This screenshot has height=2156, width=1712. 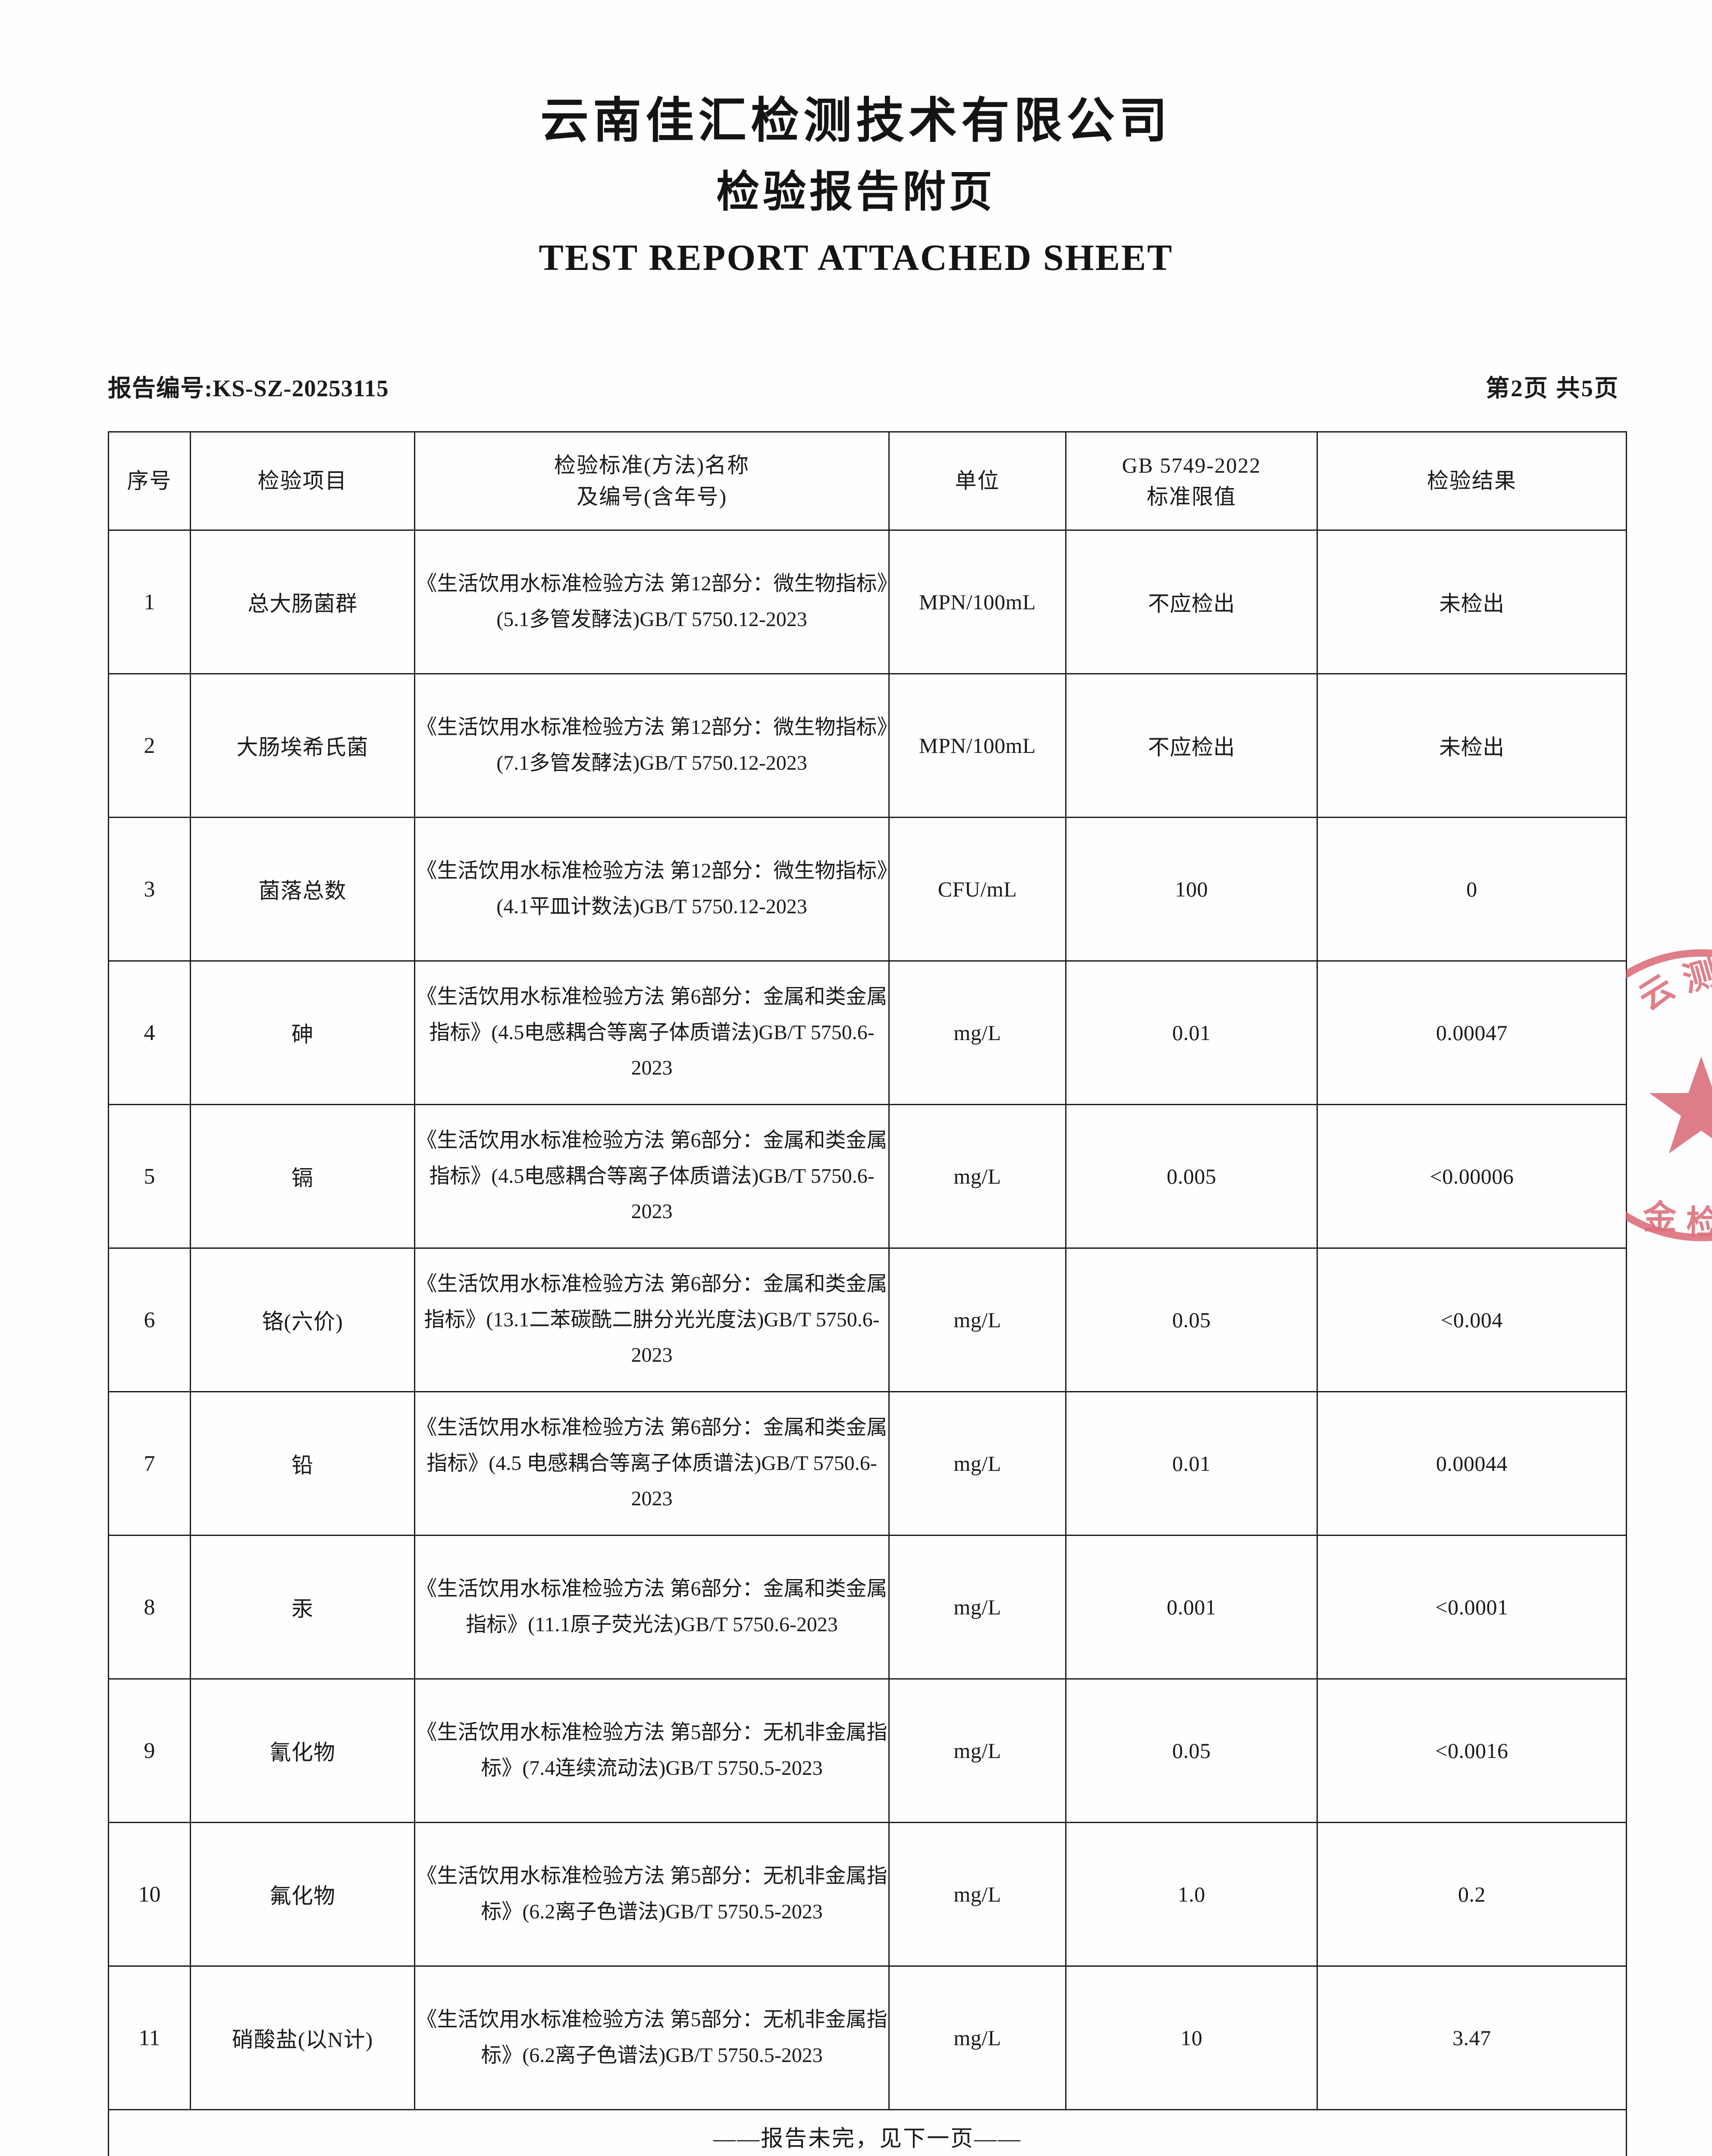 What do you see at coordinates (867, 386) in the screenshot?
I see `report-meta-row: 报告编号:KS-SZ-20253115 第2页 共5页` at bounding box center [867, 386].